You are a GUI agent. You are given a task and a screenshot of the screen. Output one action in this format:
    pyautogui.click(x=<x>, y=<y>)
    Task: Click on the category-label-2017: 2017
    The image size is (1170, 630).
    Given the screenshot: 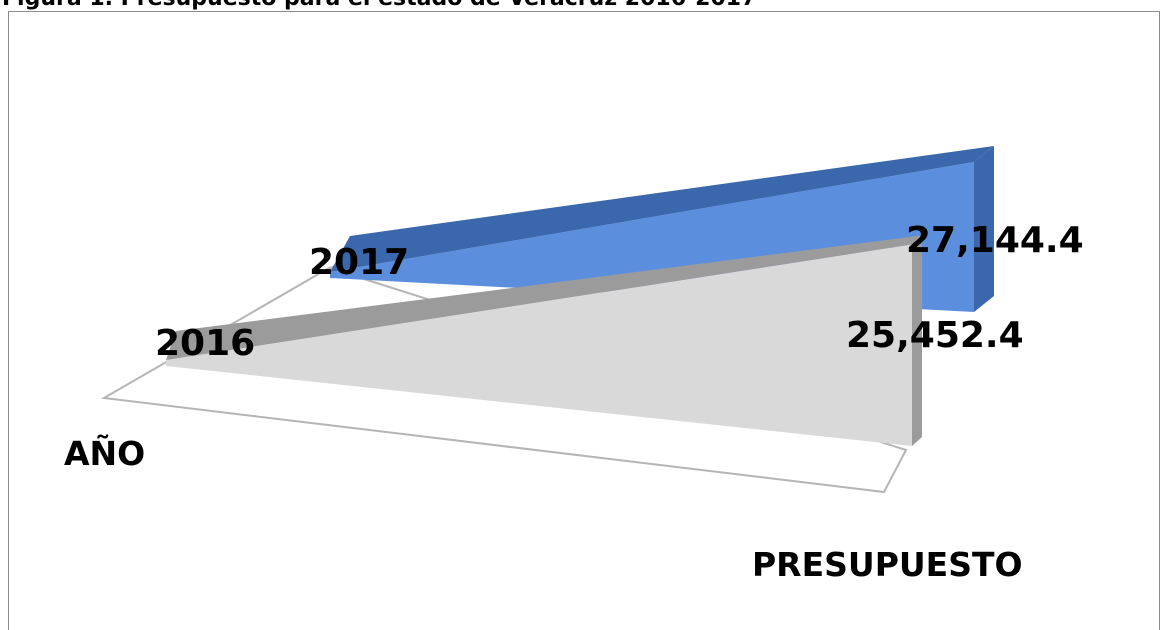 What is the action you would take?
    pyautogui.click(x=359, y=262)
    